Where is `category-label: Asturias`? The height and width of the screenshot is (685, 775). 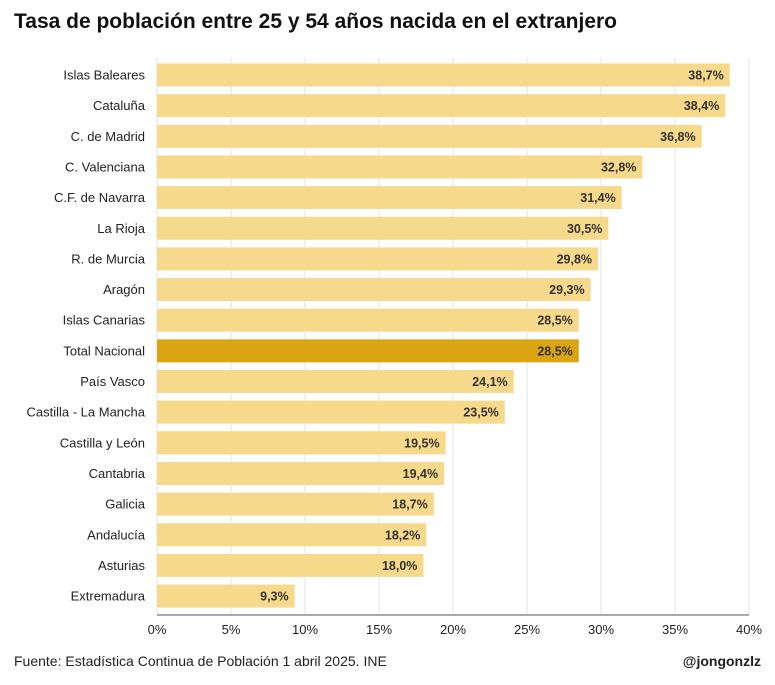 category-label: Asturias is located at coordinates (121, 565).